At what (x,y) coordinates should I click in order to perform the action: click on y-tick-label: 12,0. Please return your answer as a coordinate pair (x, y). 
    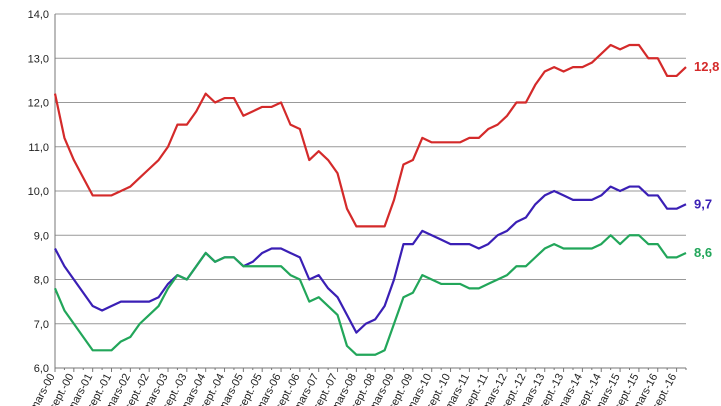
    Looking at the image, I should click on (38, 104).